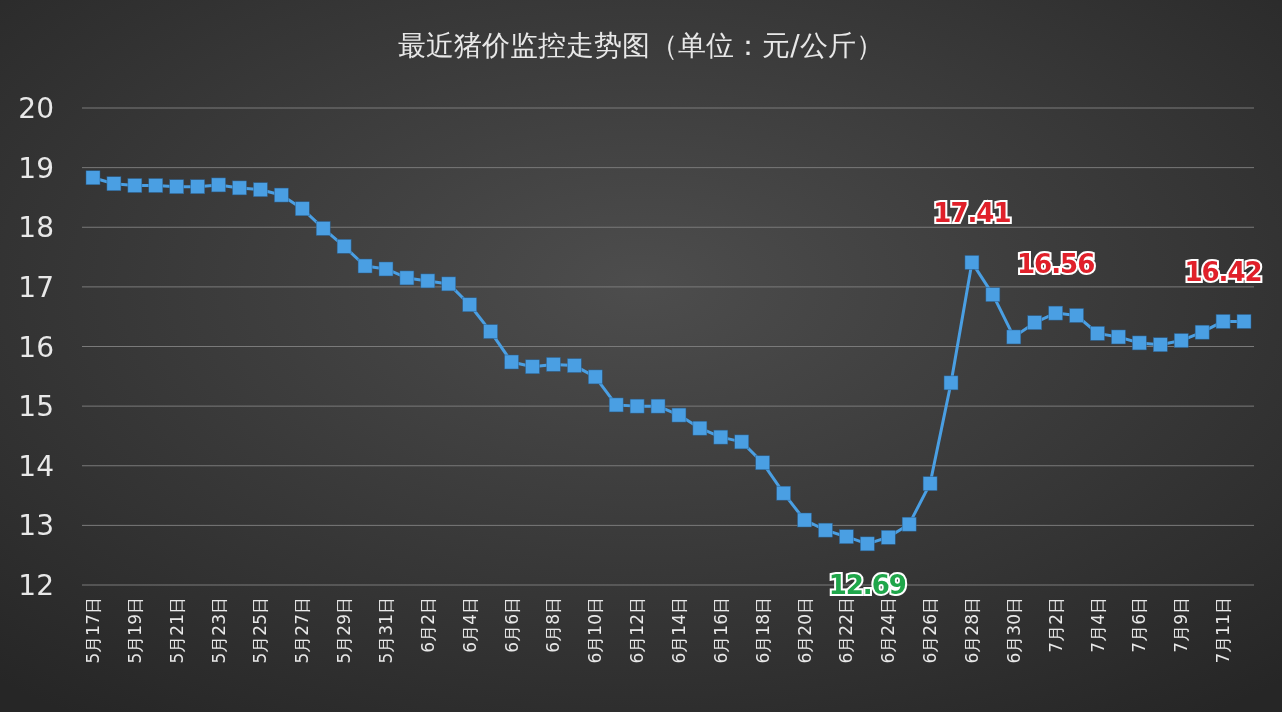  What do you see at coordinates (595, 630) in the screenshot?
I see `x-tick-label: 6月10日` at bounding box center [595, 630].